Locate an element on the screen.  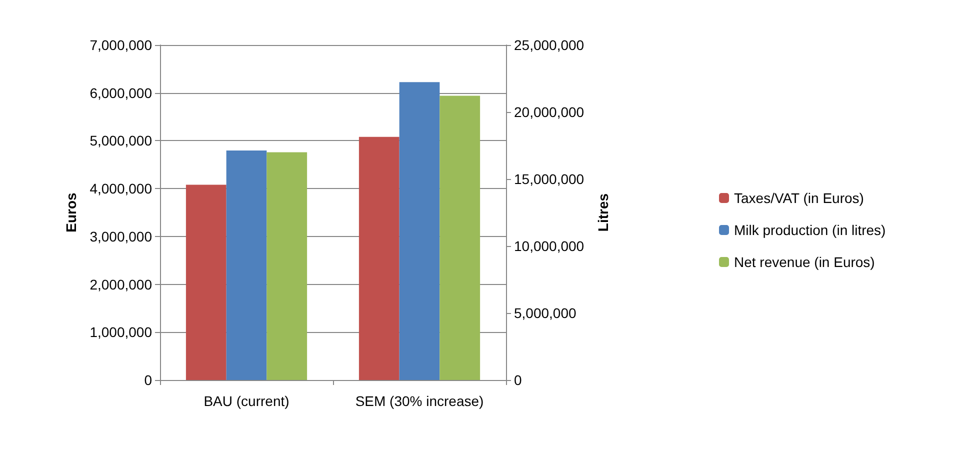
y2-axis-title: Litres is located at coordinates (603, 212).